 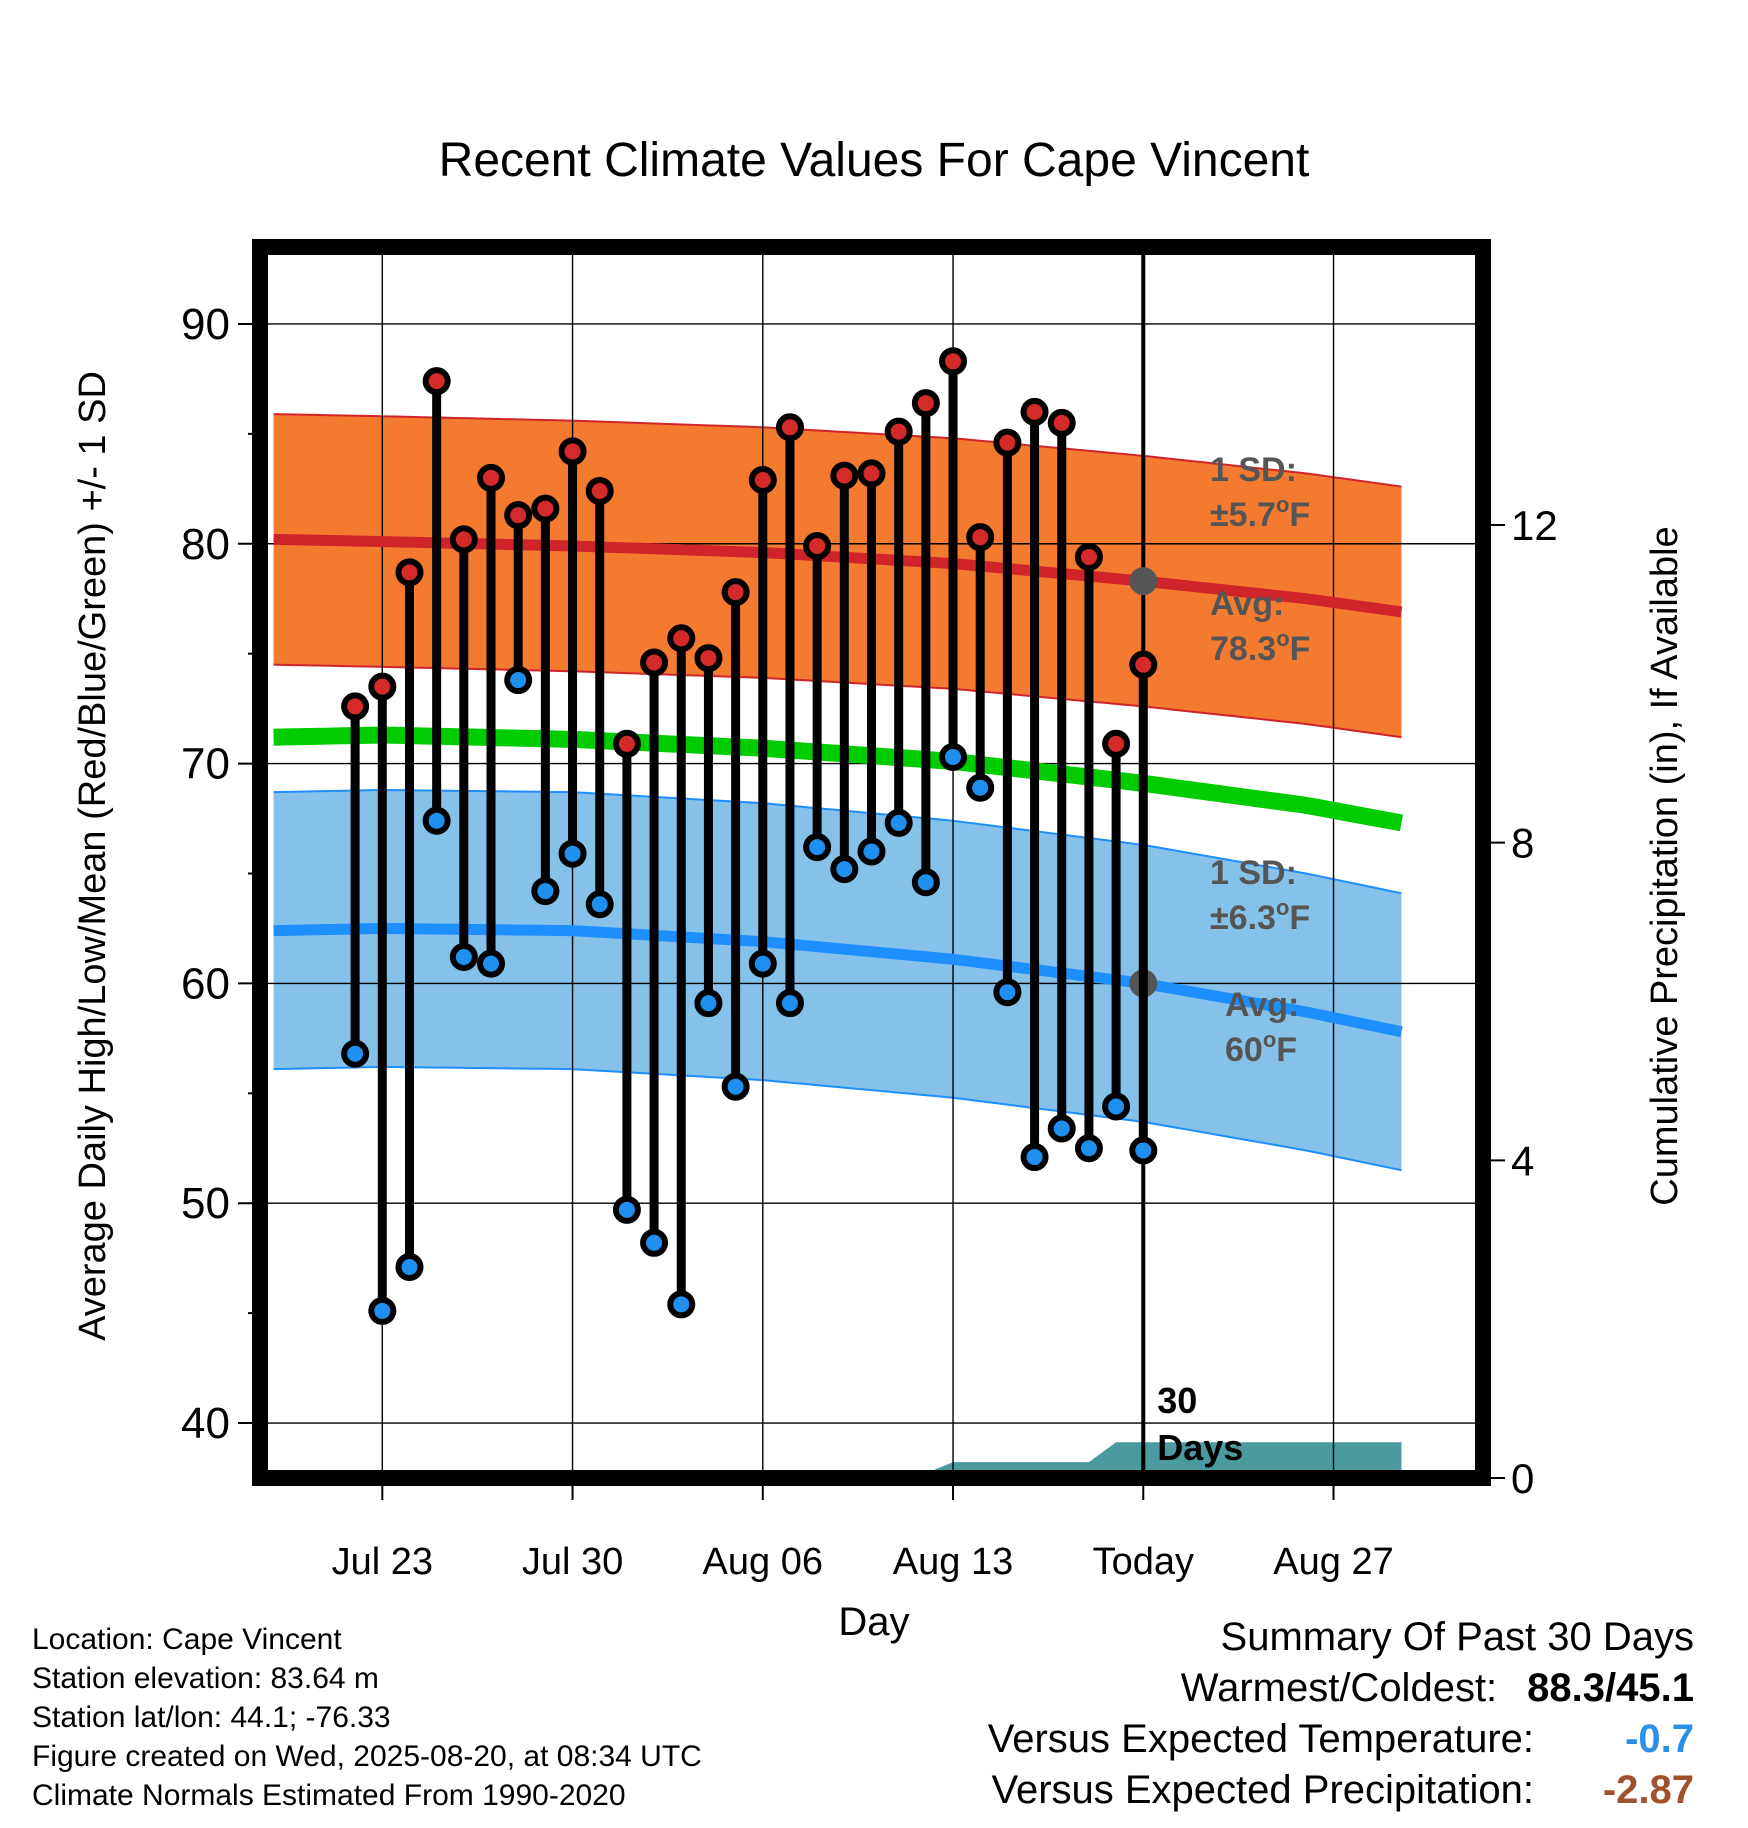 What do you see at coordinates (1143, 1562) in the screenshot?
I see `x-tick-label: Today` at bounding box center [1143, 1562].